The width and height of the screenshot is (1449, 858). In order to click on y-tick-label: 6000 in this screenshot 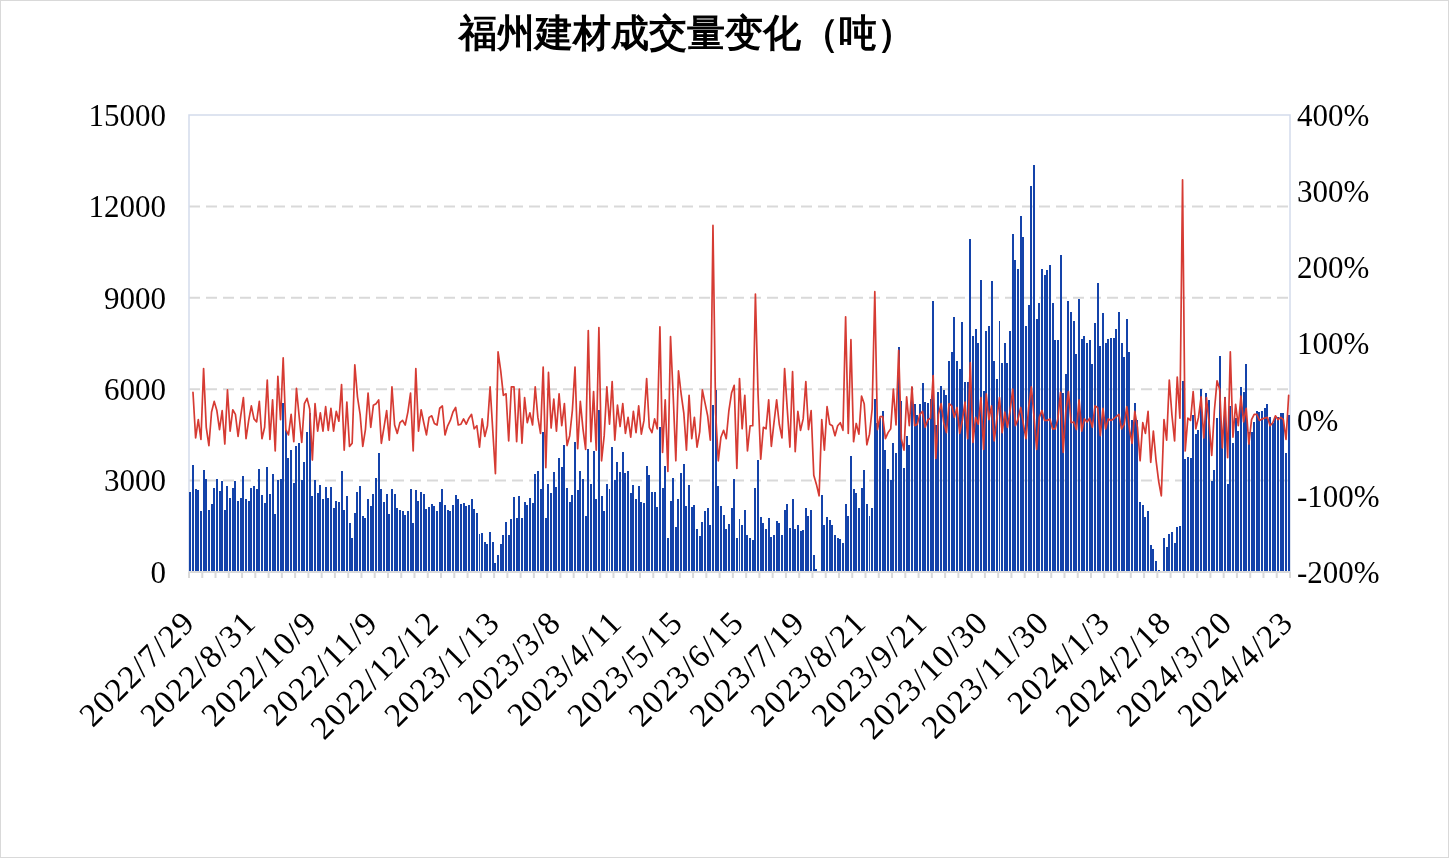, I will do `click(135, 390)`.